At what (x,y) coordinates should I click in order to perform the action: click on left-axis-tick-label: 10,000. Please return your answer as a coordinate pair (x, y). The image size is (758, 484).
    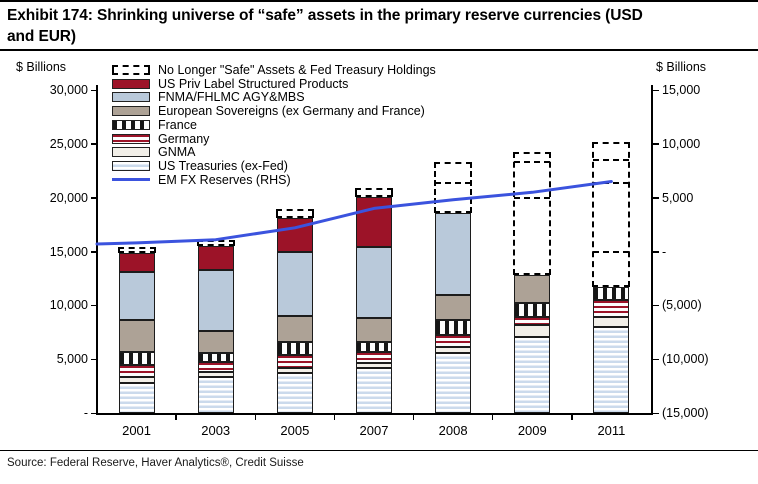
    Looking at the image, I should click on (68, 305).